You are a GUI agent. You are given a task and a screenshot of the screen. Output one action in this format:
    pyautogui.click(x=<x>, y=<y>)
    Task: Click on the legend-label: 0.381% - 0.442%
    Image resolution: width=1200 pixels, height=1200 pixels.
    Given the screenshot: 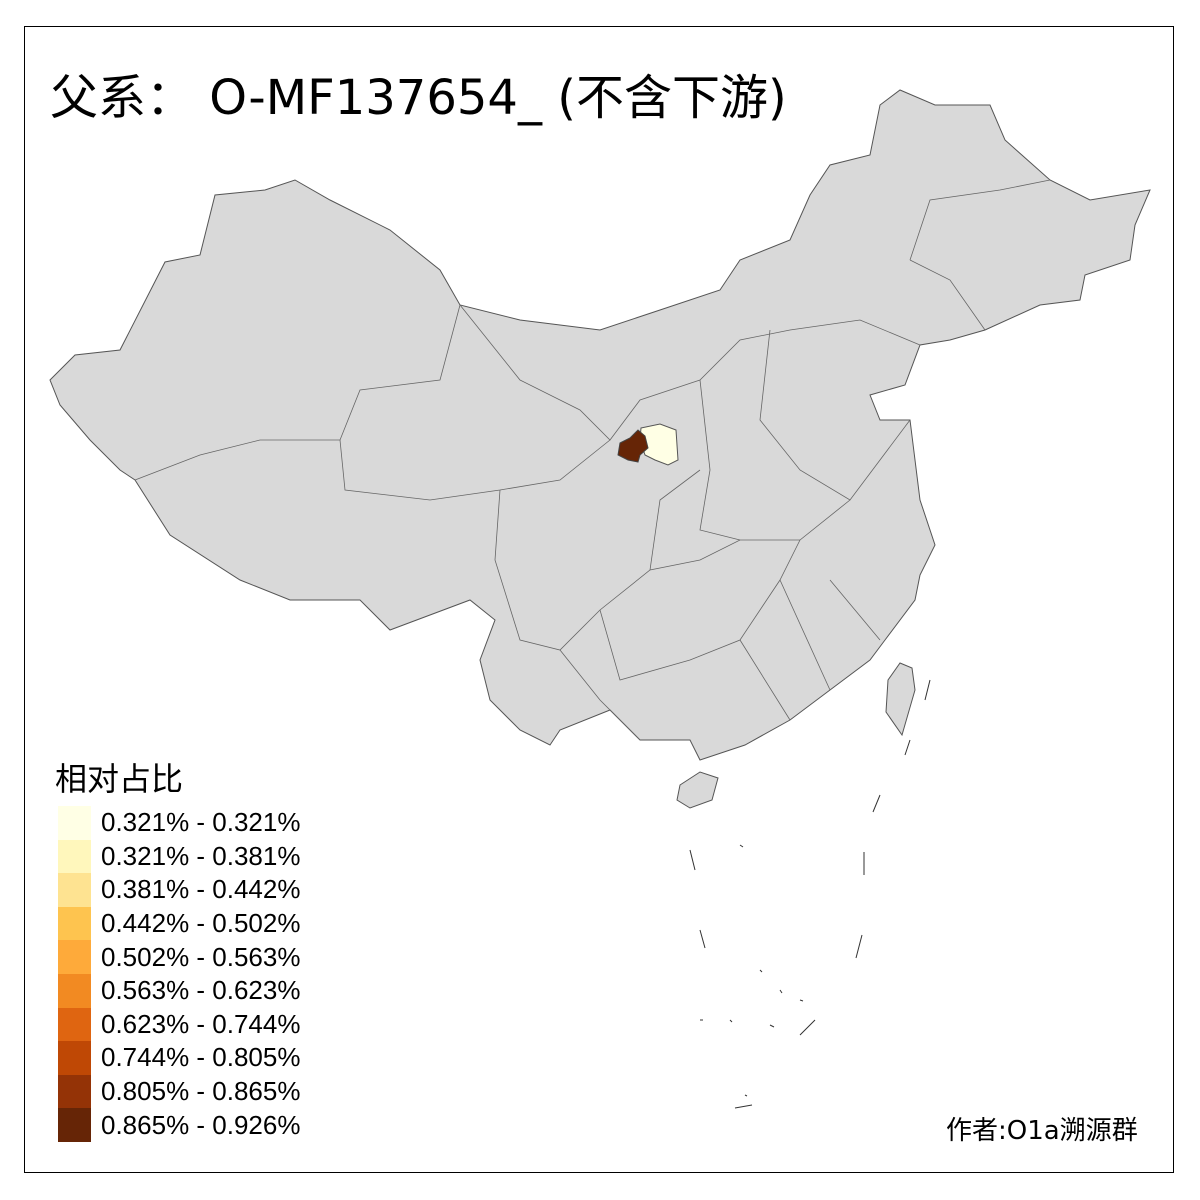 What is the action you would take?
    pyautogui.click(x=201, y=889)
    